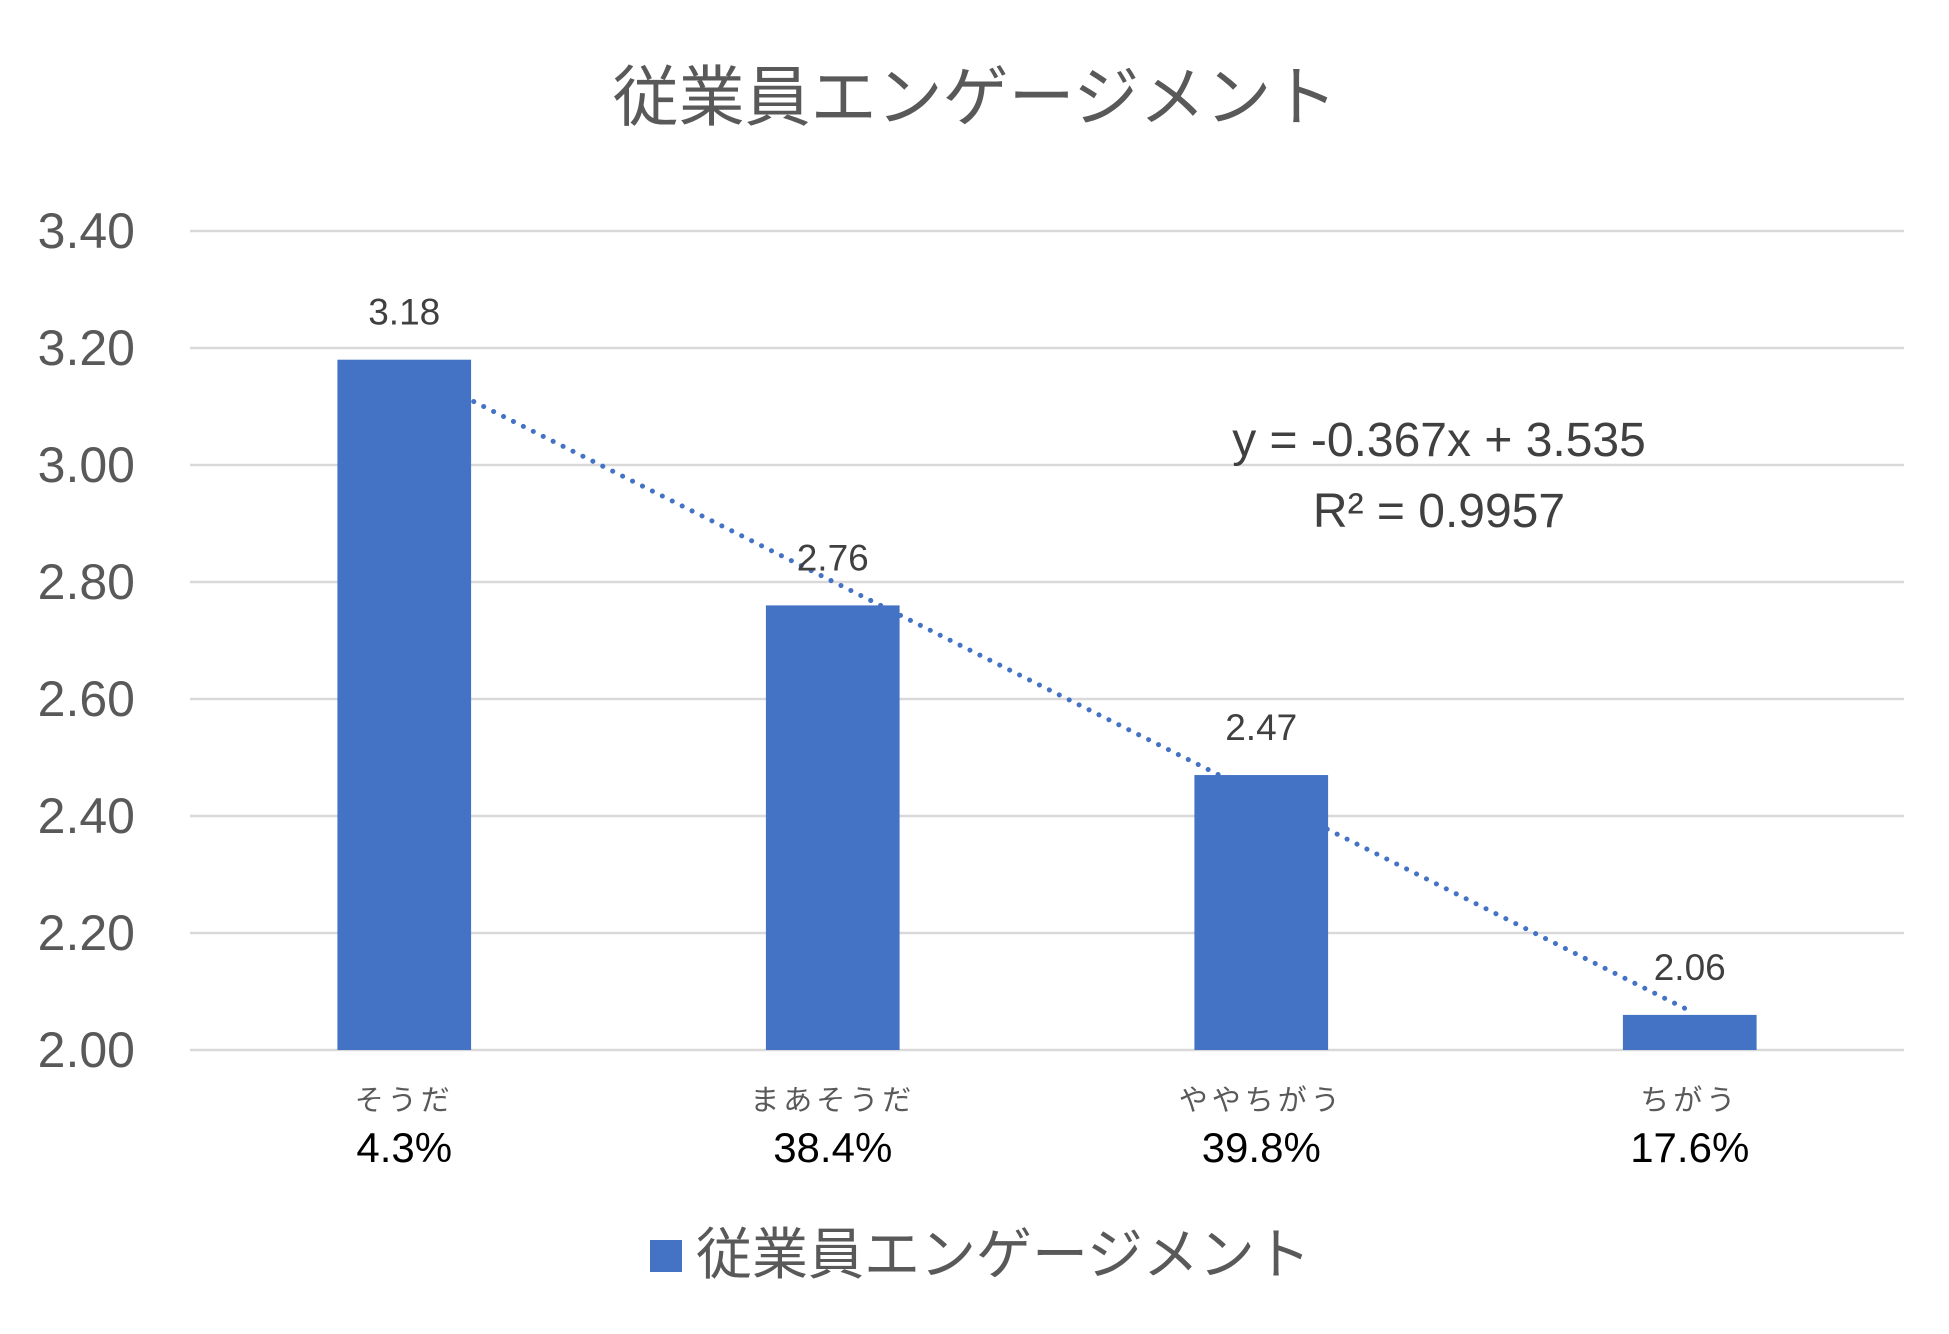 The image size is (1949, 1334). What do you see at coordinates (86, 348) in the screenshot?
I see `y-tick-label: 3.20` at bounding box center [86, 348].